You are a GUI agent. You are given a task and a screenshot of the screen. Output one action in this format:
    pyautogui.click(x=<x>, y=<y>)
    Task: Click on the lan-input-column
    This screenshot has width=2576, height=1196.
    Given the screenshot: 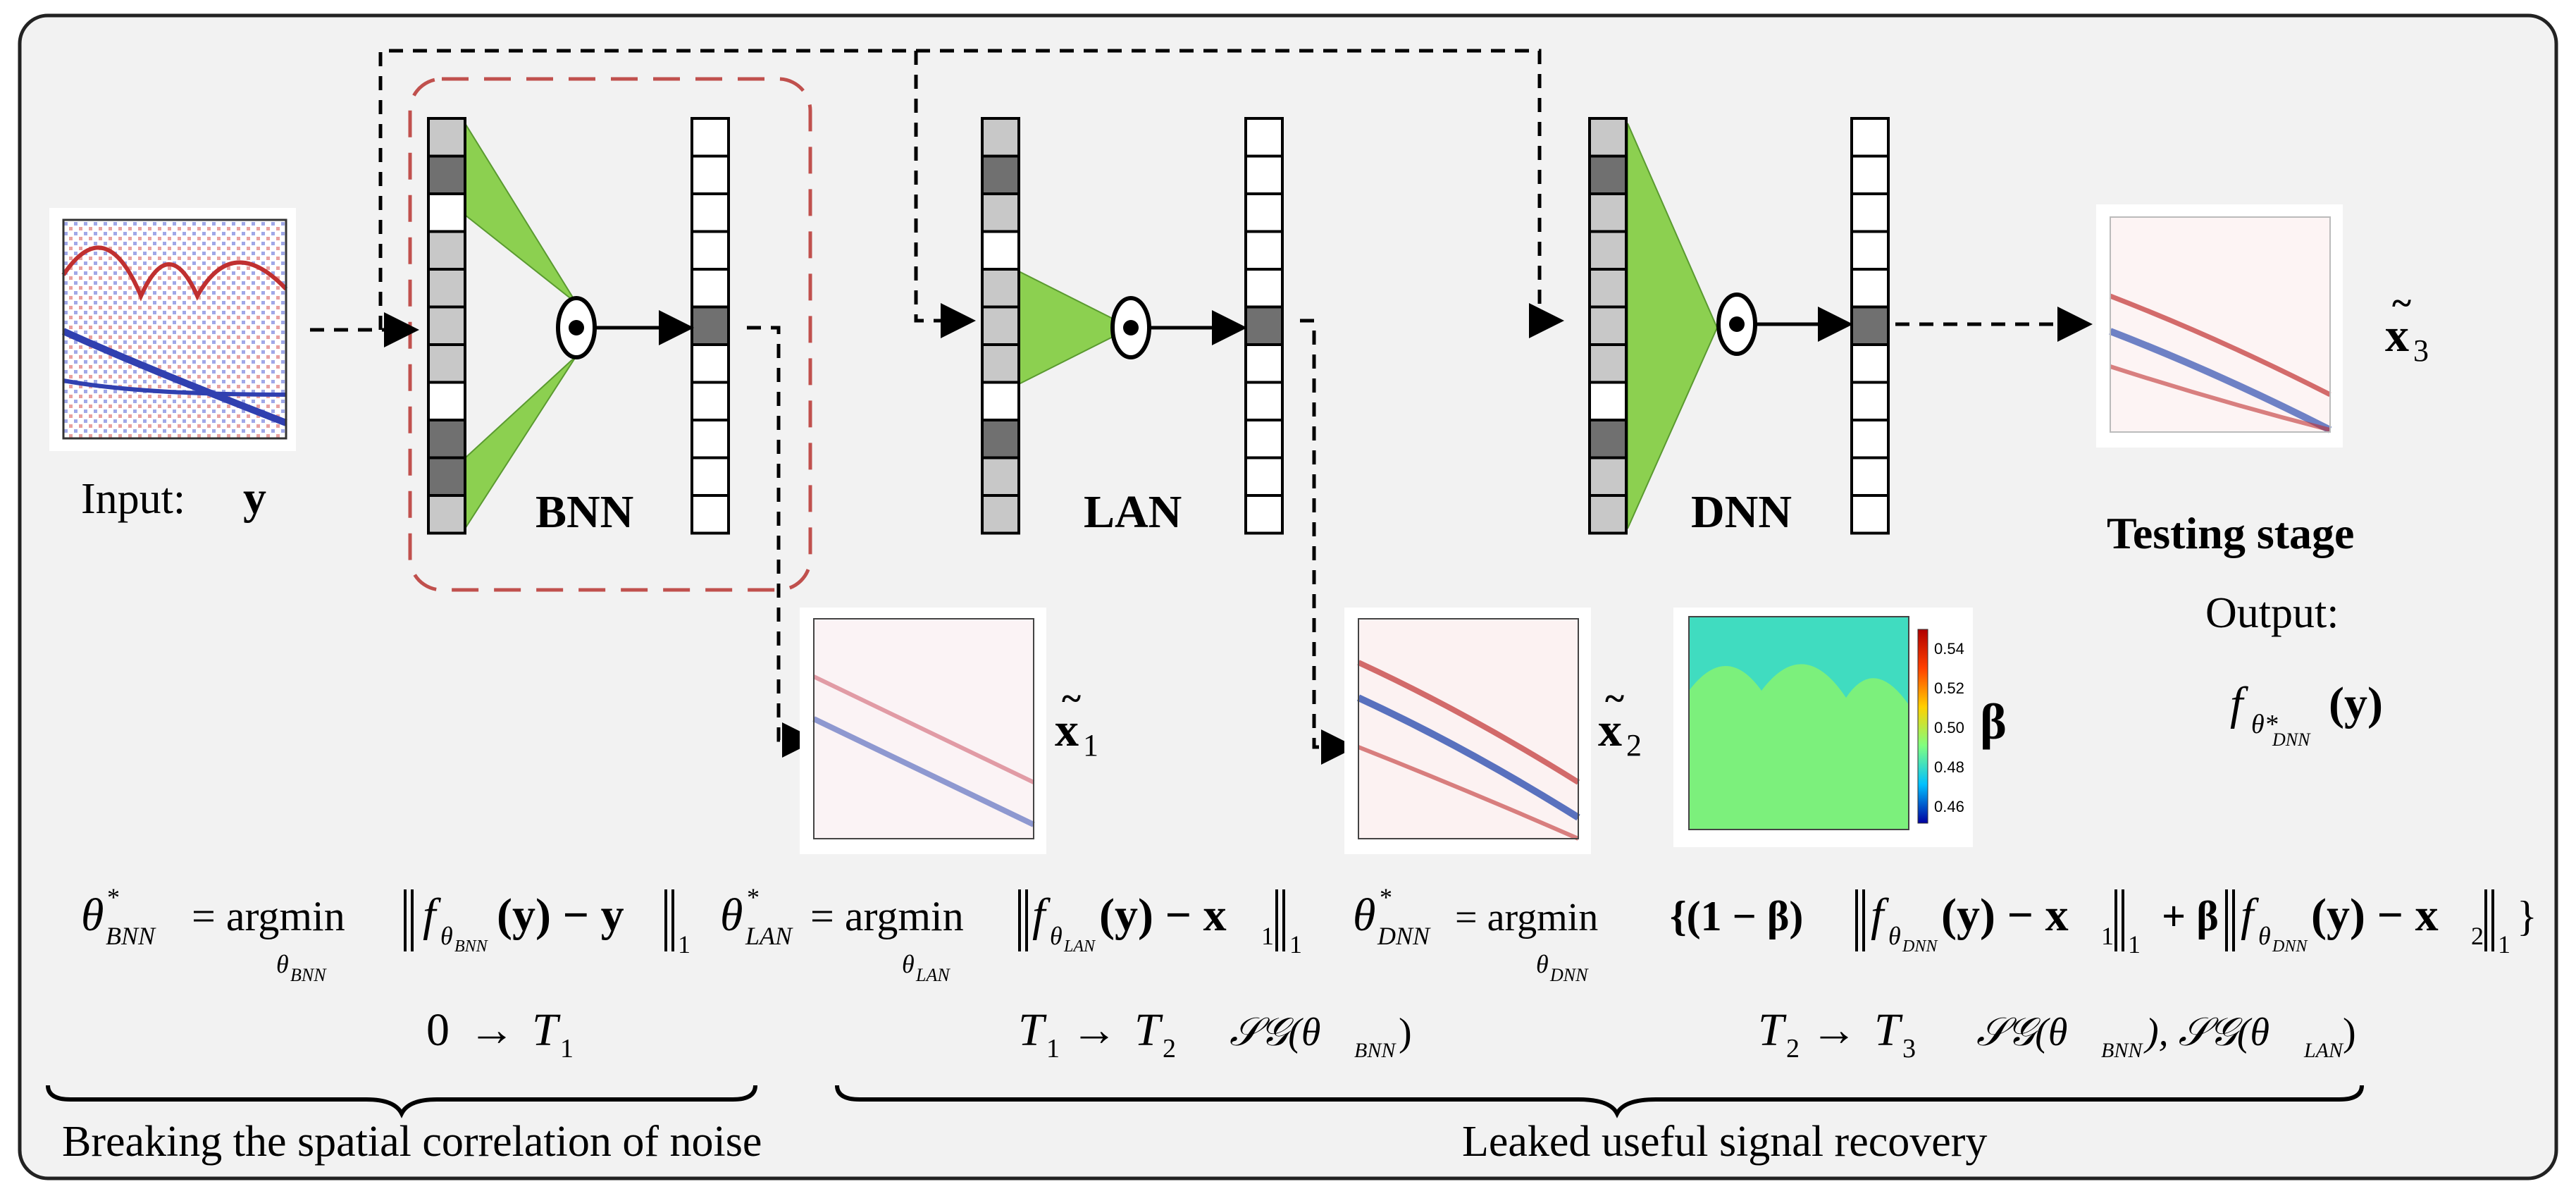 What is the action you would take?
    pyautogui.click(x=1001, y=326)
    